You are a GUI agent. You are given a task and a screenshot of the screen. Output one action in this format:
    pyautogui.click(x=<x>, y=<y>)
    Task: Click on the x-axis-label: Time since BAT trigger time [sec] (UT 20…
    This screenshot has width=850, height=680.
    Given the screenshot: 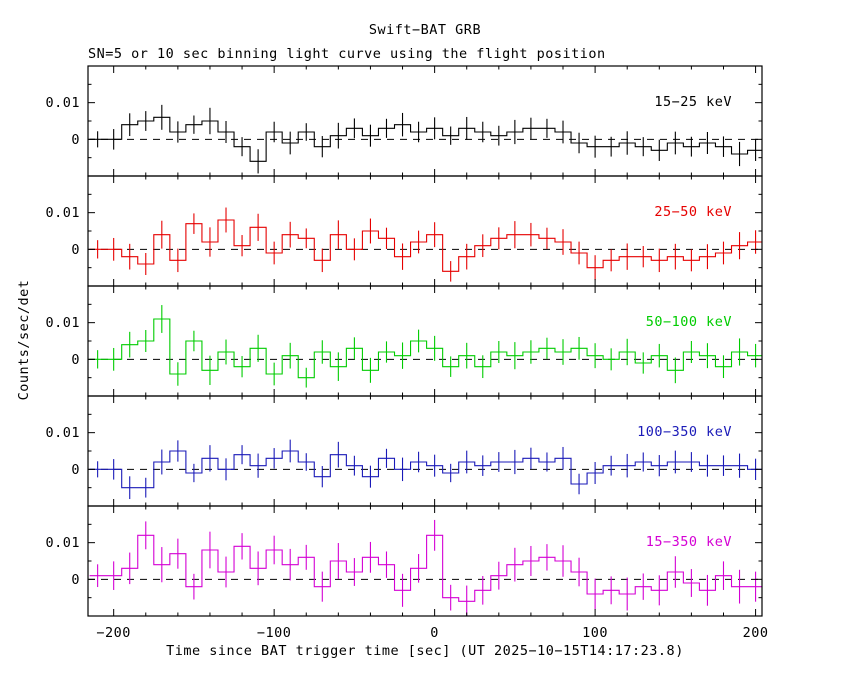 What is the action you would take?
    pyautogui.click(x=425, y=651)
    